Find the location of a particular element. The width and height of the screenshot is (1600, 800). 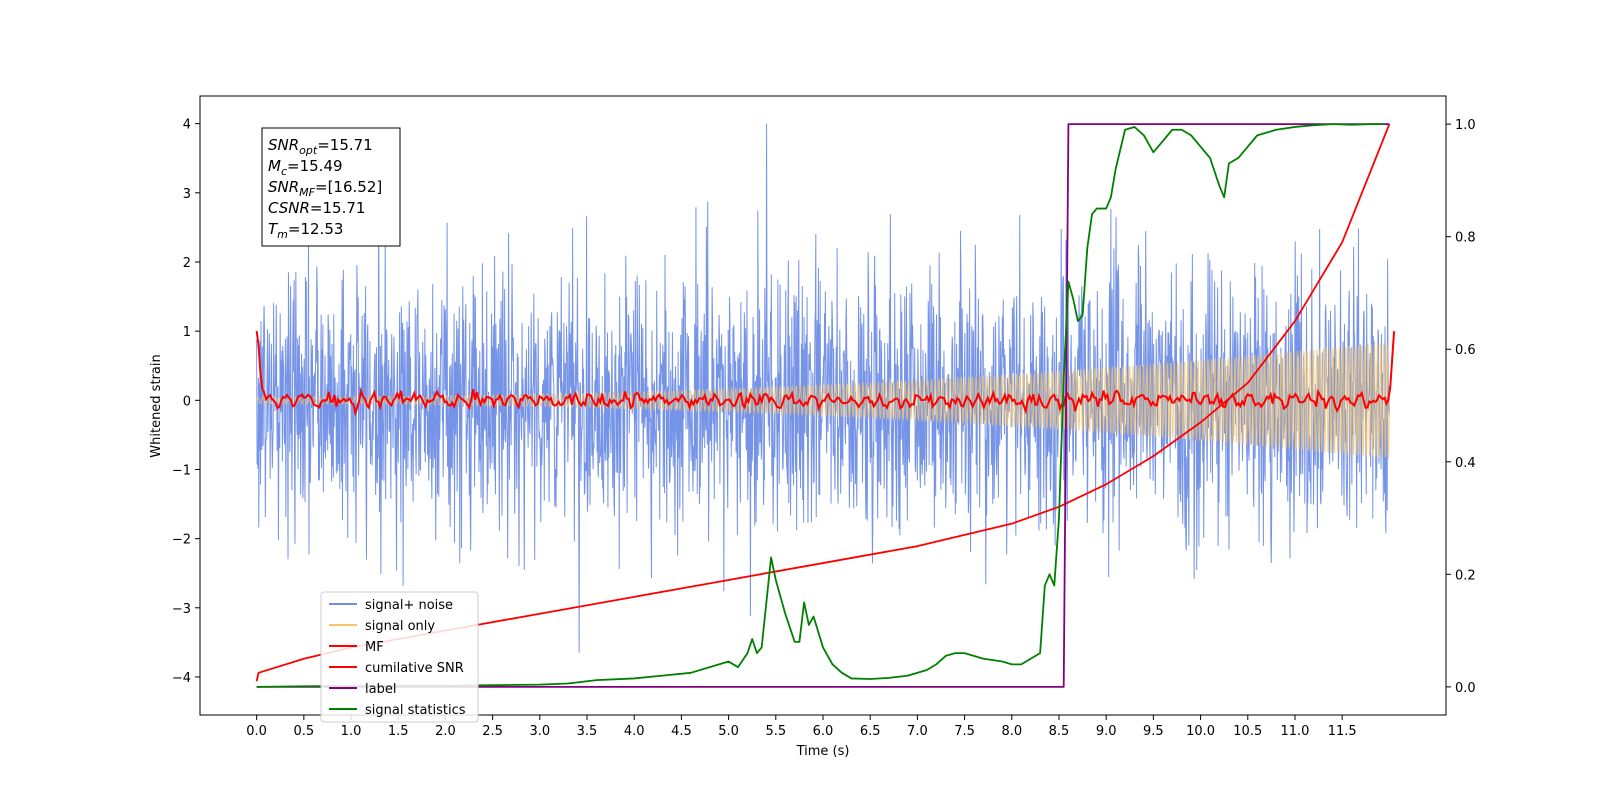

x-tick-label: 1.0 is located at coordinates (351, 731).